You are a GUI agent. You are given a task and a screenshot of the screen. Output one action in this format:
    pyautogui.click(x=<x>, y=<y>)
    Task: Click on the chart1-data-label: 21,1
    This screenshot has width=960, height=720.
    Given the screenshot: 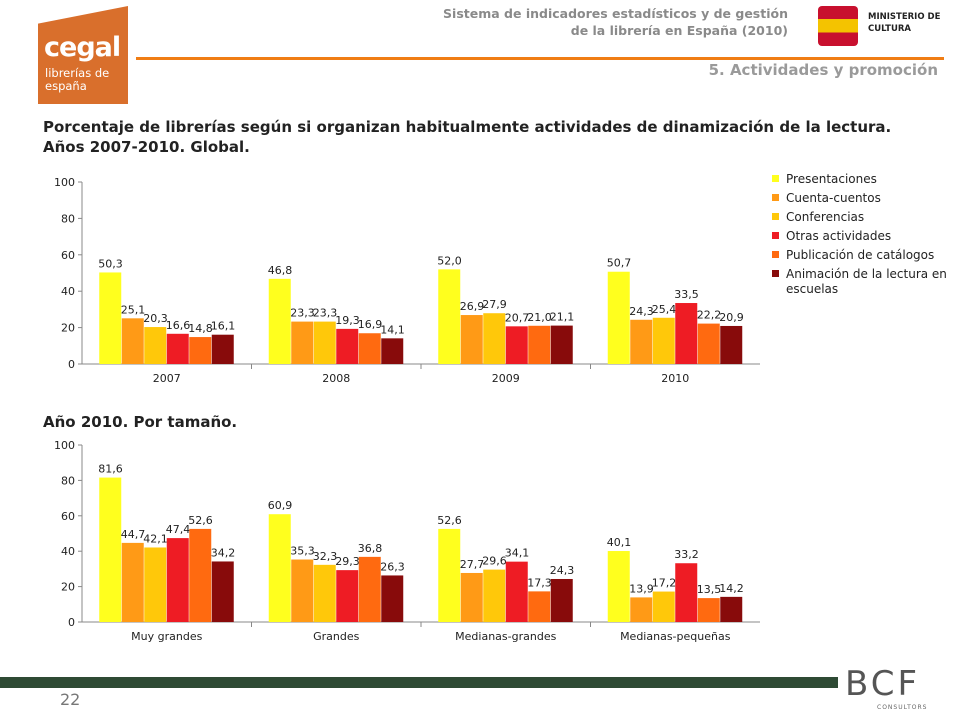 What is the action you would take?
    pyautogui.click(x=562, y=317)
    